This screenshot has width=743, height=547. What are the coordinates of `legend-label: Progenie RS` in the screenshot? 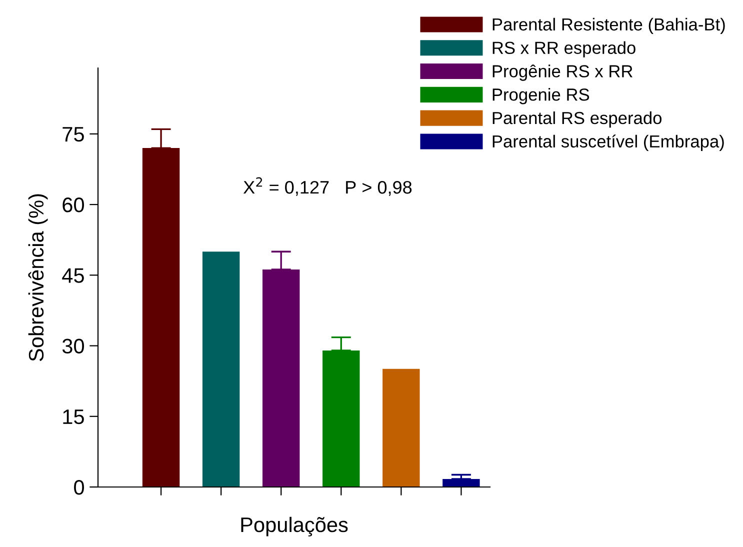 It's located at (541, 96).